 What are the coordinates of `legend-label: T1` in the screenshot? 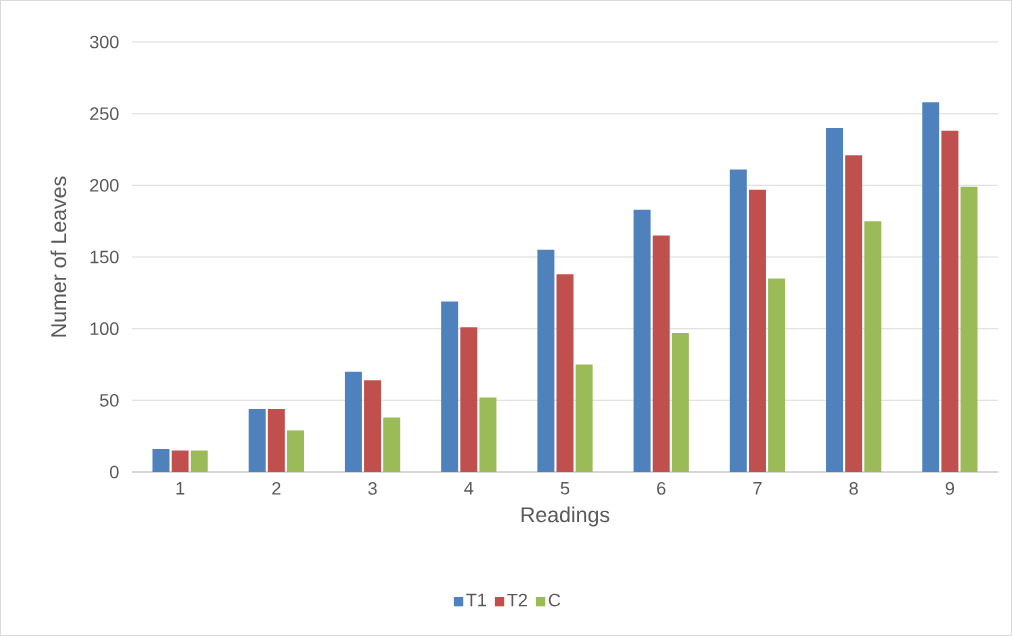 It's located at (476, 600).